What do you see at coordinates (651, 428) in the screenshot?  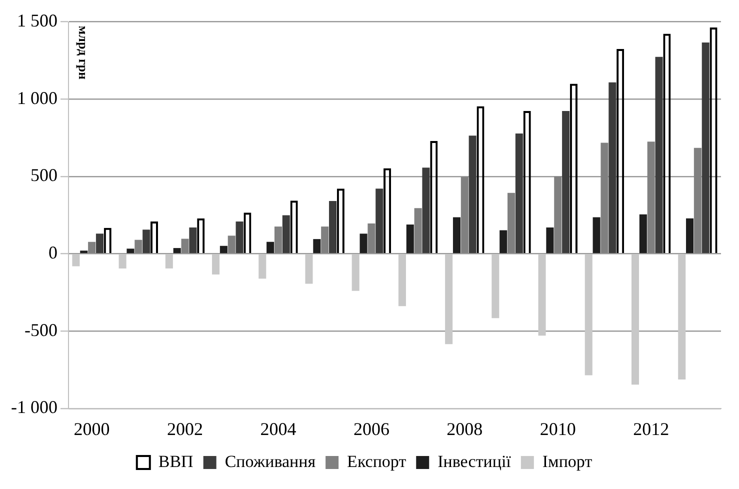 I see `x-tick-label: 2012` at bounding box center [651, 428].